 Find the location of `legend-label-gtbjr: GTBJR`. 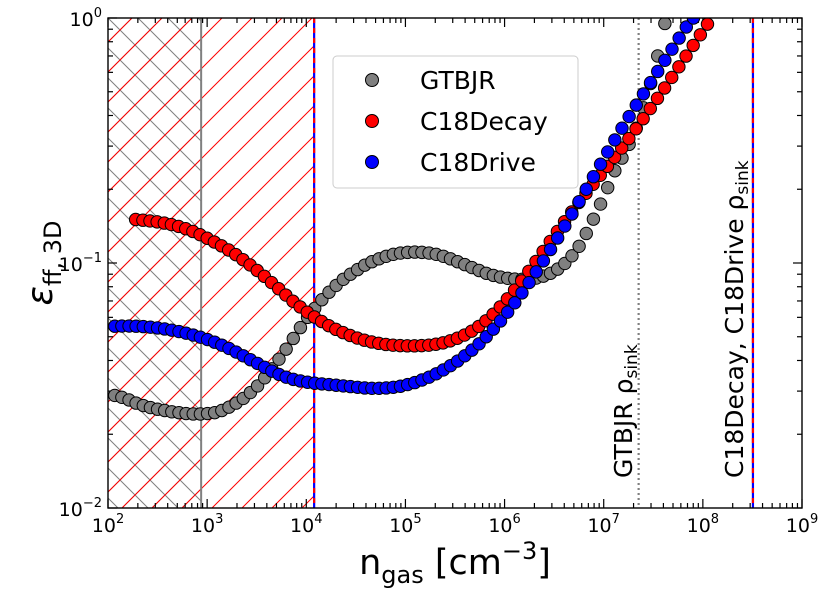

legend-label-gtbjr: GTBJR is located at coordinates (458, 80).